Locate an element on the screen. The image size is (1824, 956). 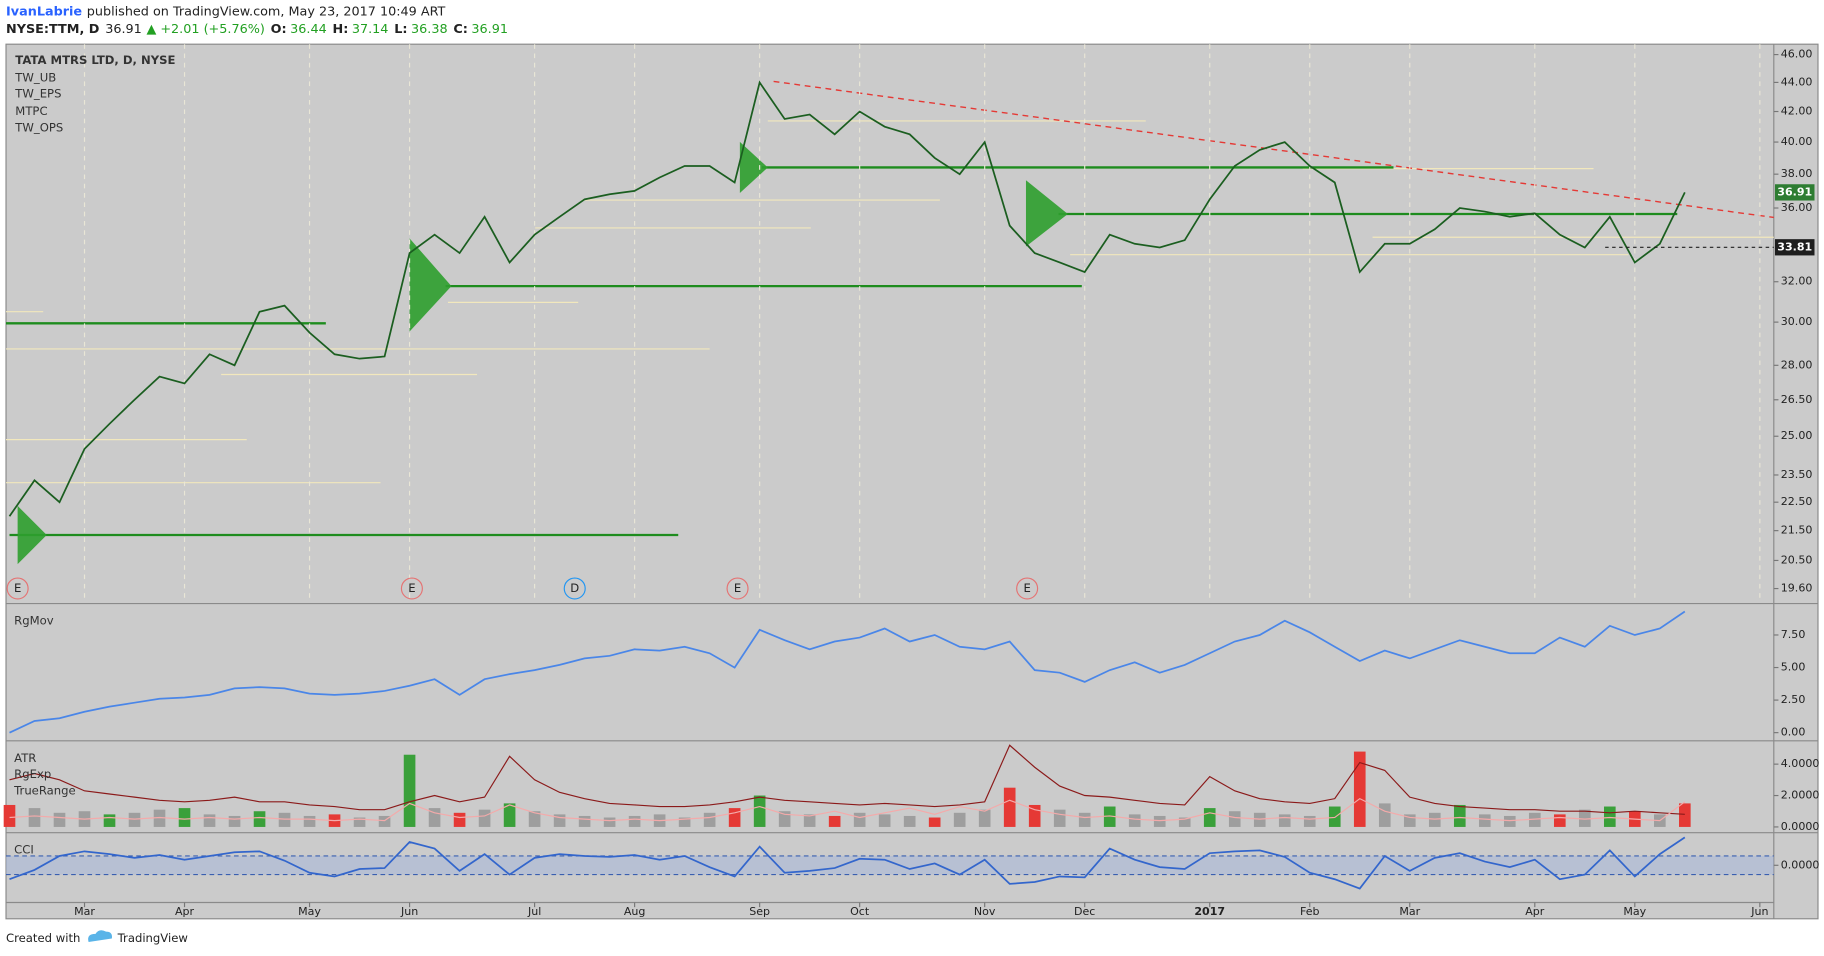
y-tick-label: 19.60 is located at coordinates (1797, 588).